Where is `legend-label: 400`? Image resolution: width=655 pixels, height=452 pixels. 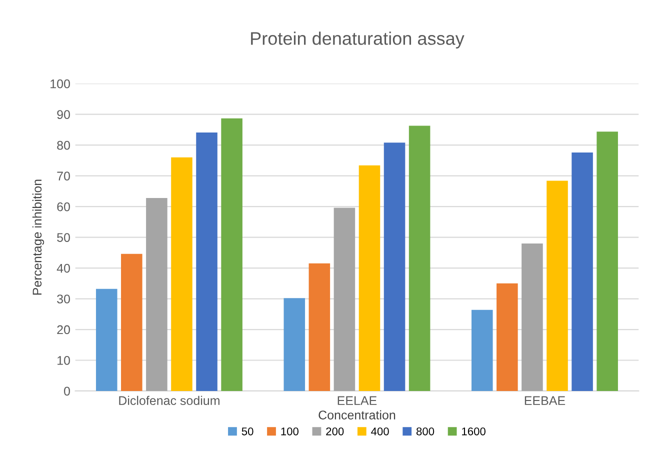
legend-label: 400 is located at coordinates (380, 431).